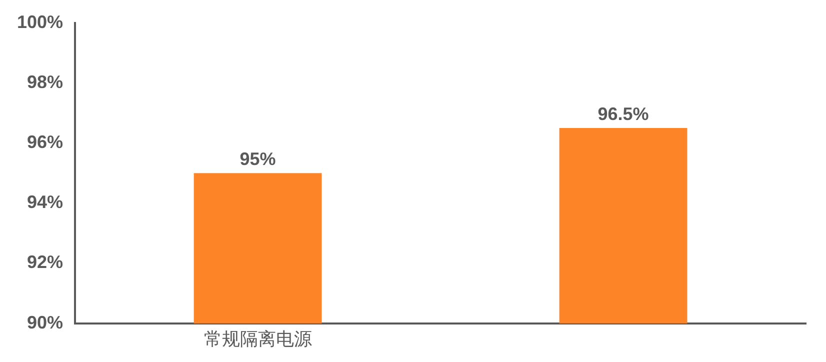  I want to click on y-tick-label: 96%, so click(45, 142).